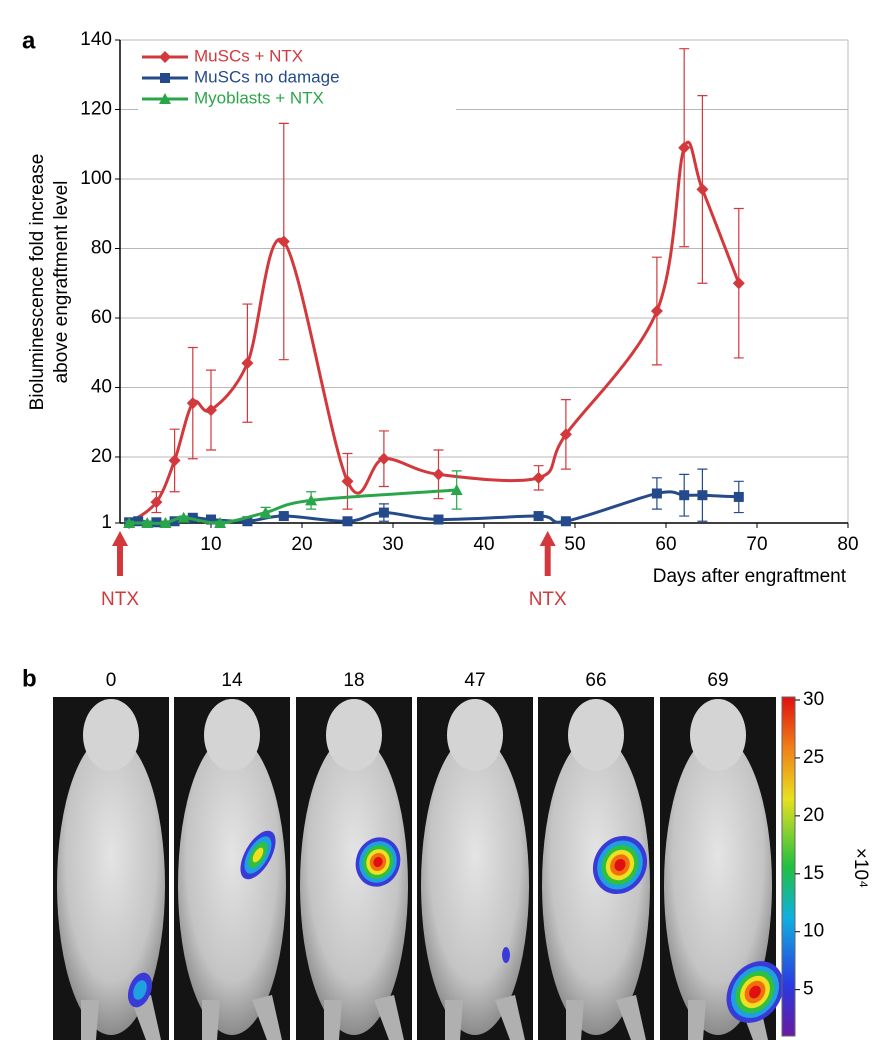  What do you see at coordinates (353, 680) in the screenshot?
I see `timepoint-label: 18` at bounding box center [353, 680].